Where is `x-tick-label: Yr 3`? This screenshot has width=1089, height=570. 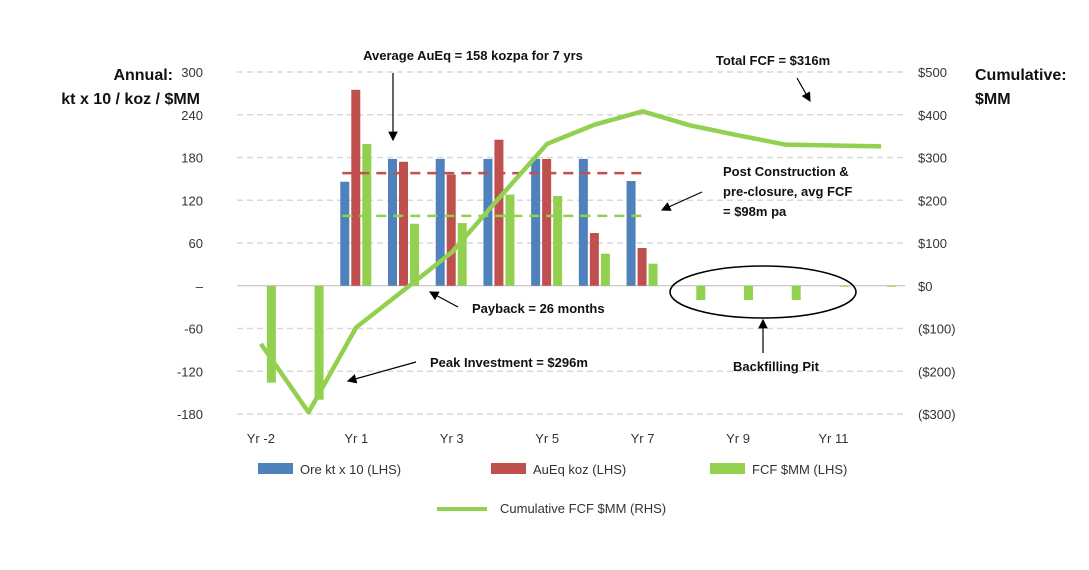 x-tick-label: Yr 3 is located at coordinates (452, 438).